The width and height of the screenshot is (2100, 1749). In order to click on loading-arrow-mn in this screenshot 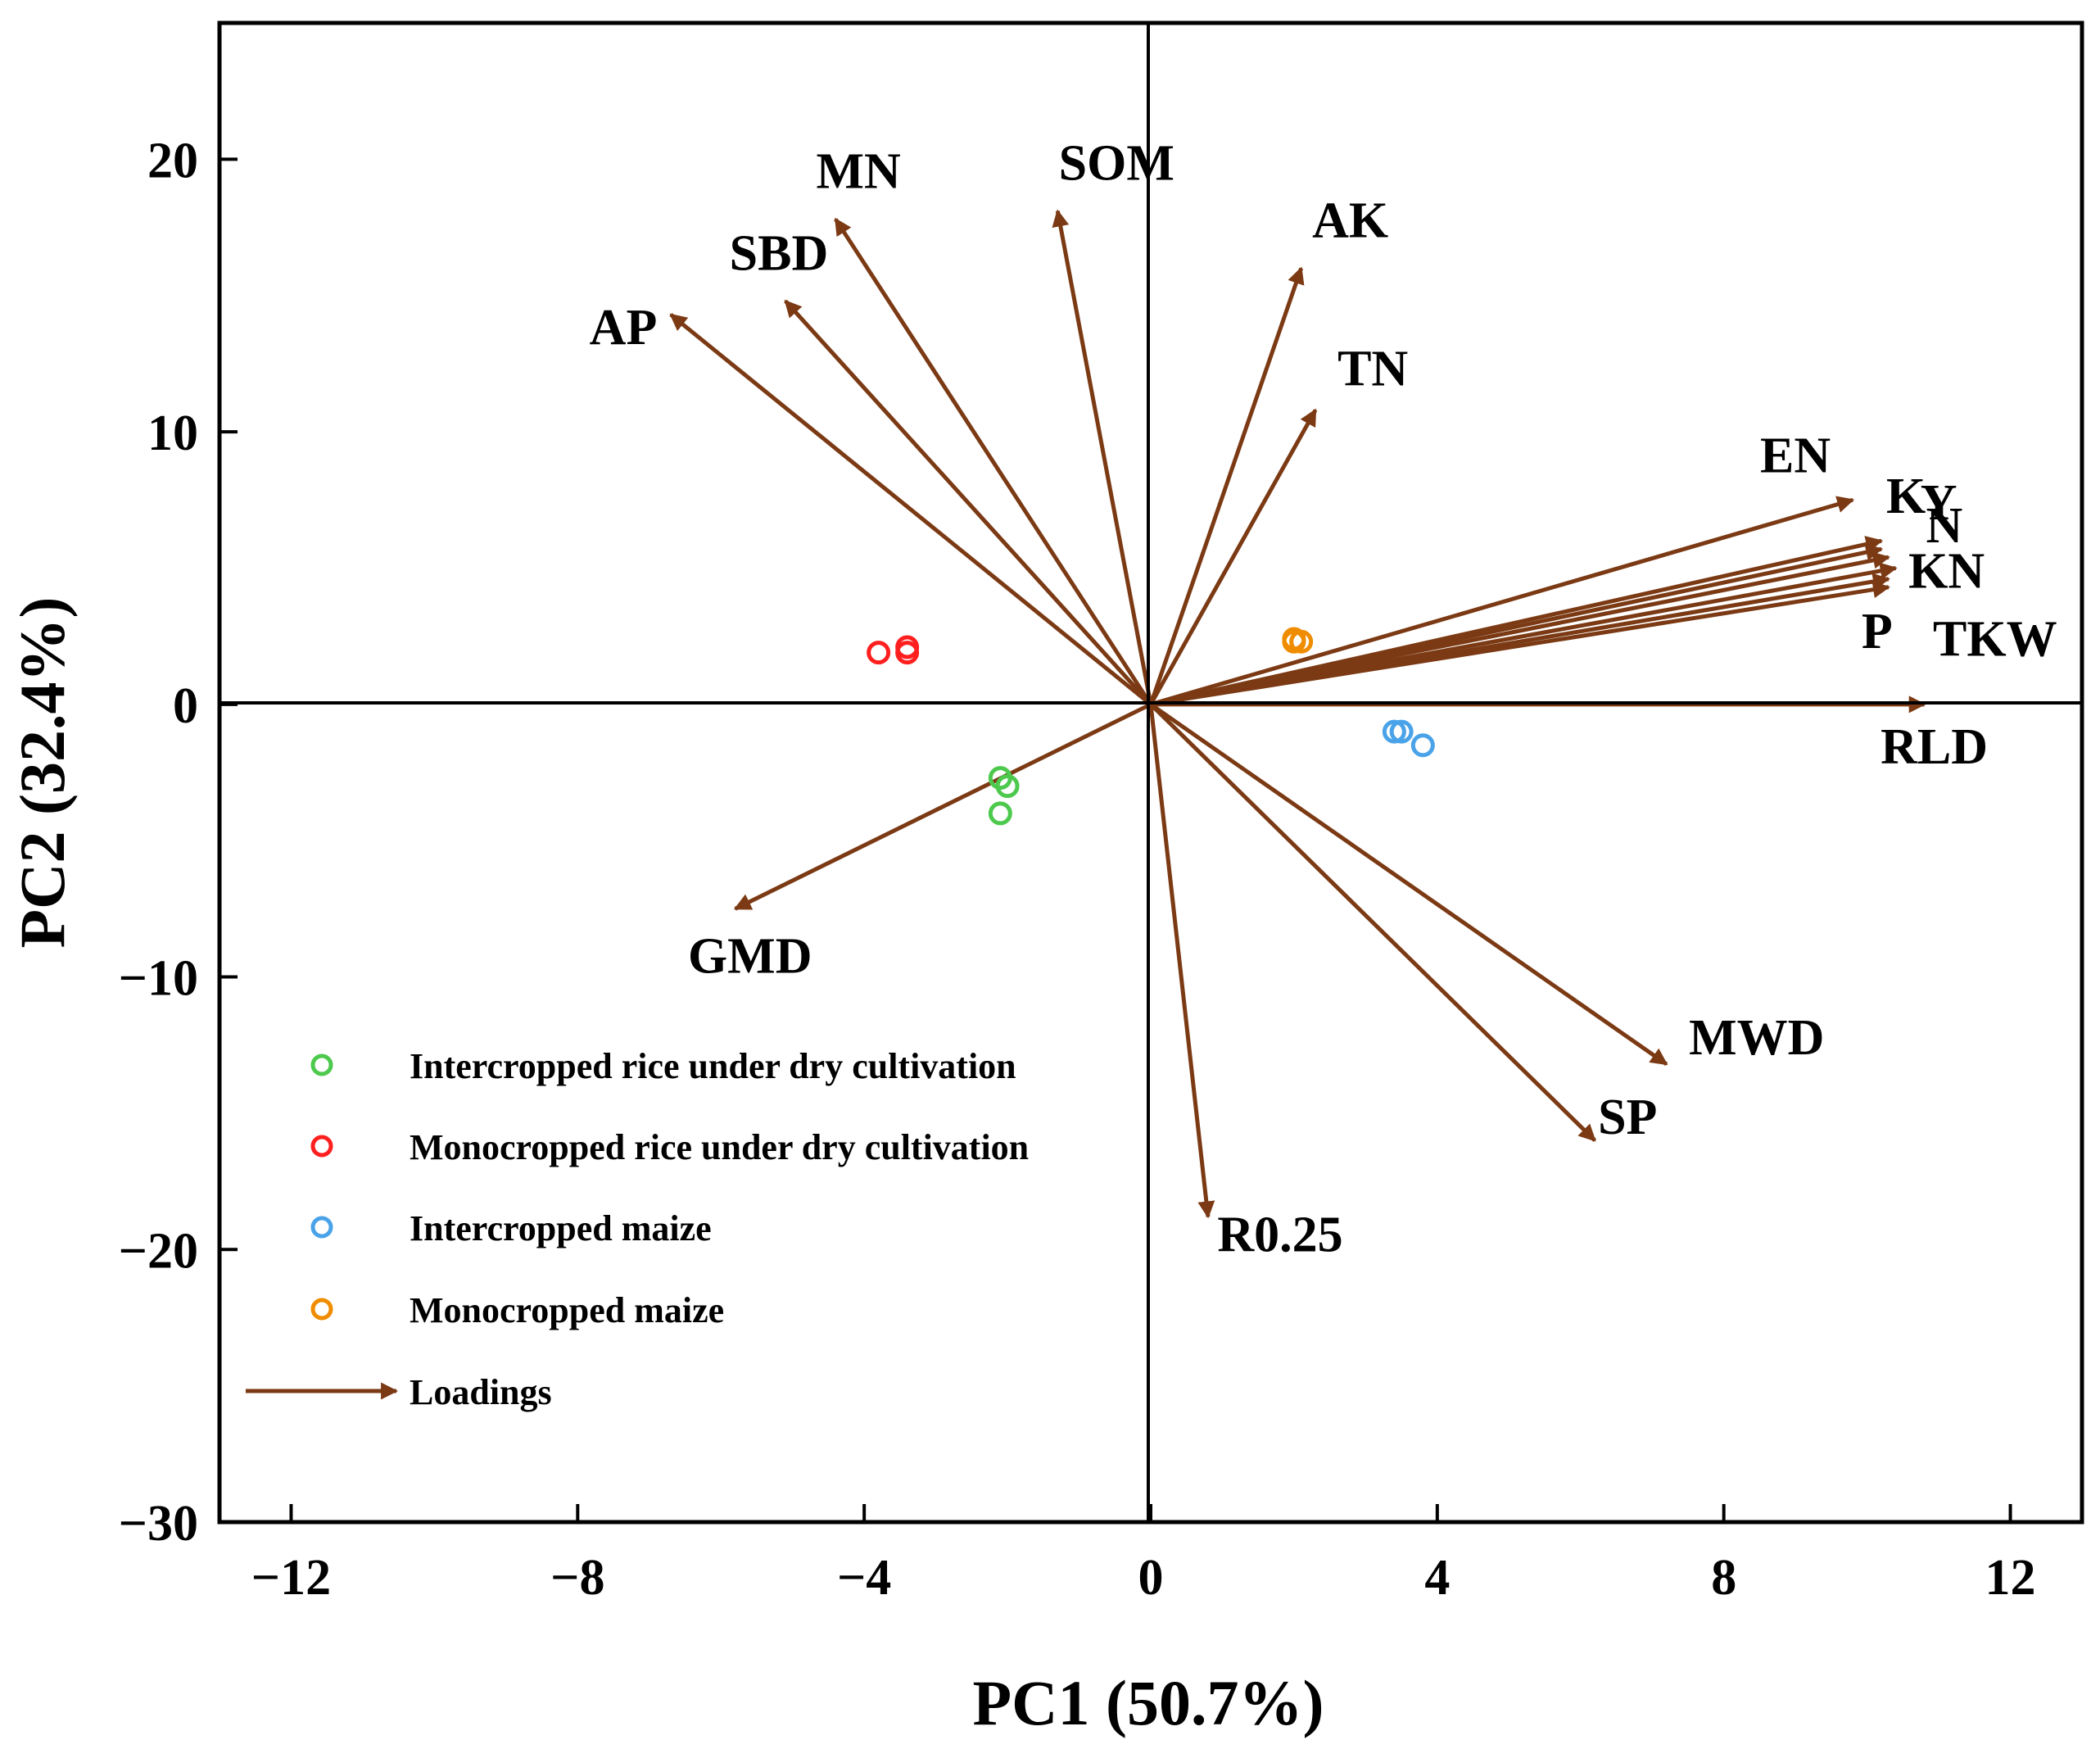, I will do `click(994, 462)`.